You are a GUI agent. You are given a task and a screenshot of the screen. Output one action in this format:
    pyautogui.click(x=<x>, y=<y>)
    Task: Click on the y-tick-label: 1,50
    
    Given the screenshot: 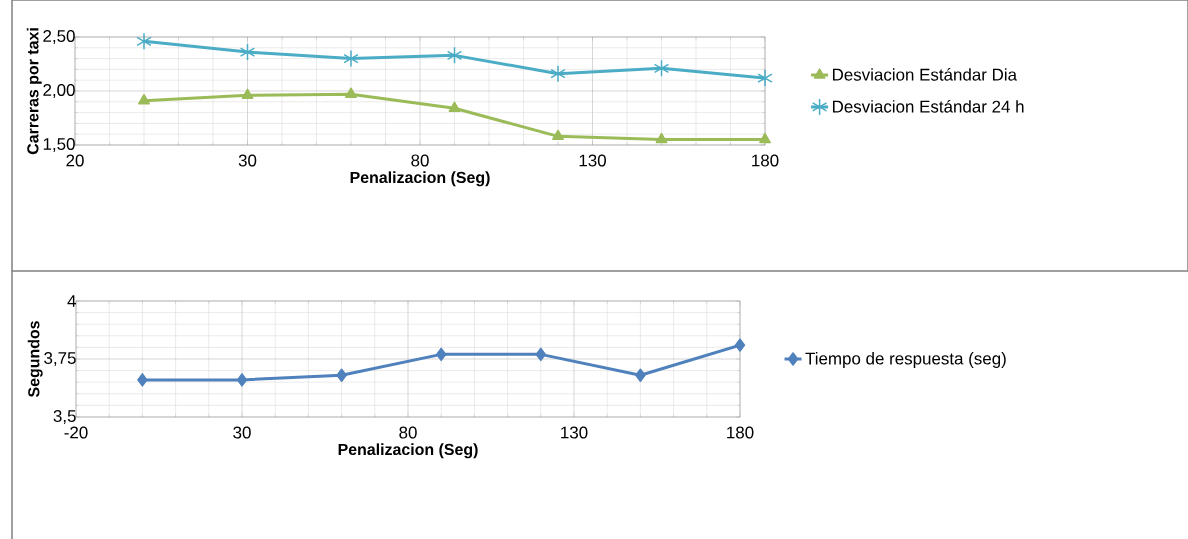 What is the action you would take?
    pyautogui.click(x=59, y=145)
    